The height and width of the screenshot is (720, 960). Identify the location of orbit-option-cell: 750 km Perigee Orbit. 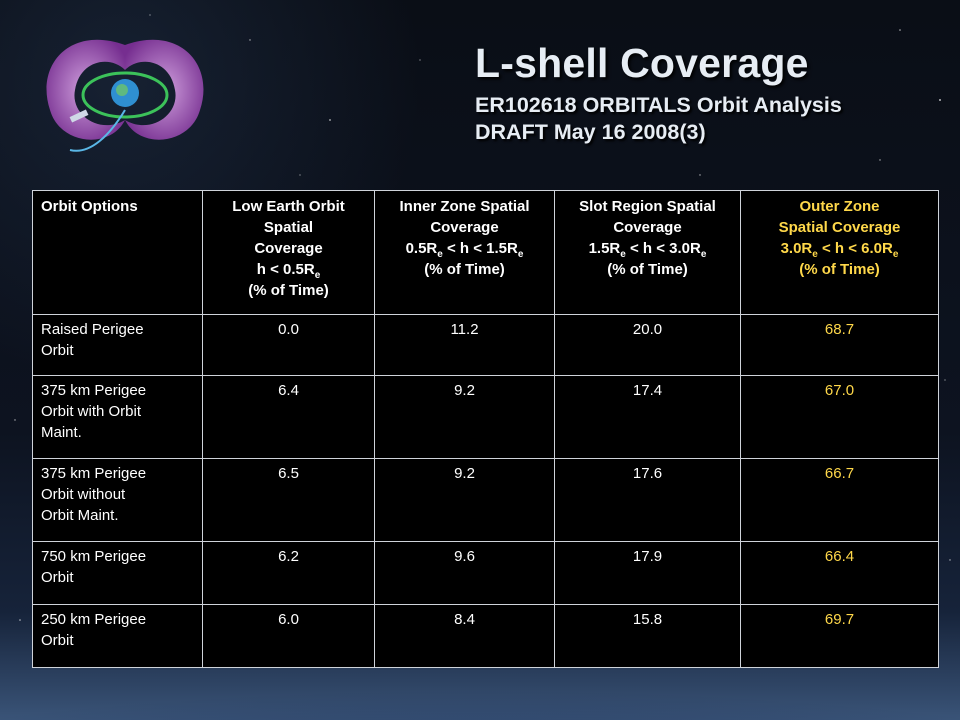
(117, 573).